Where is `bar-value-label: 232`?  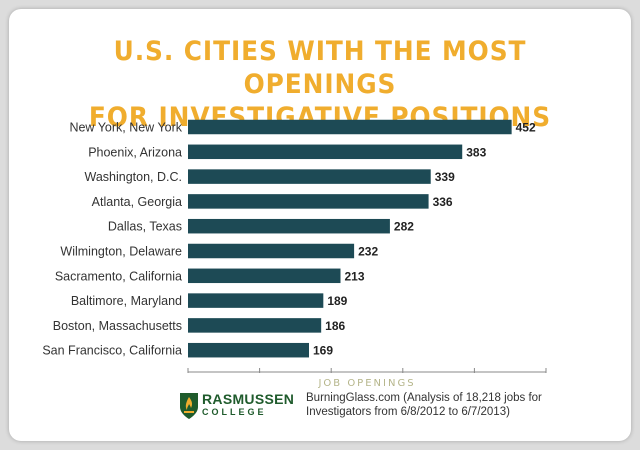
bar-value-label: 232 is located at coordinates (368, 252).